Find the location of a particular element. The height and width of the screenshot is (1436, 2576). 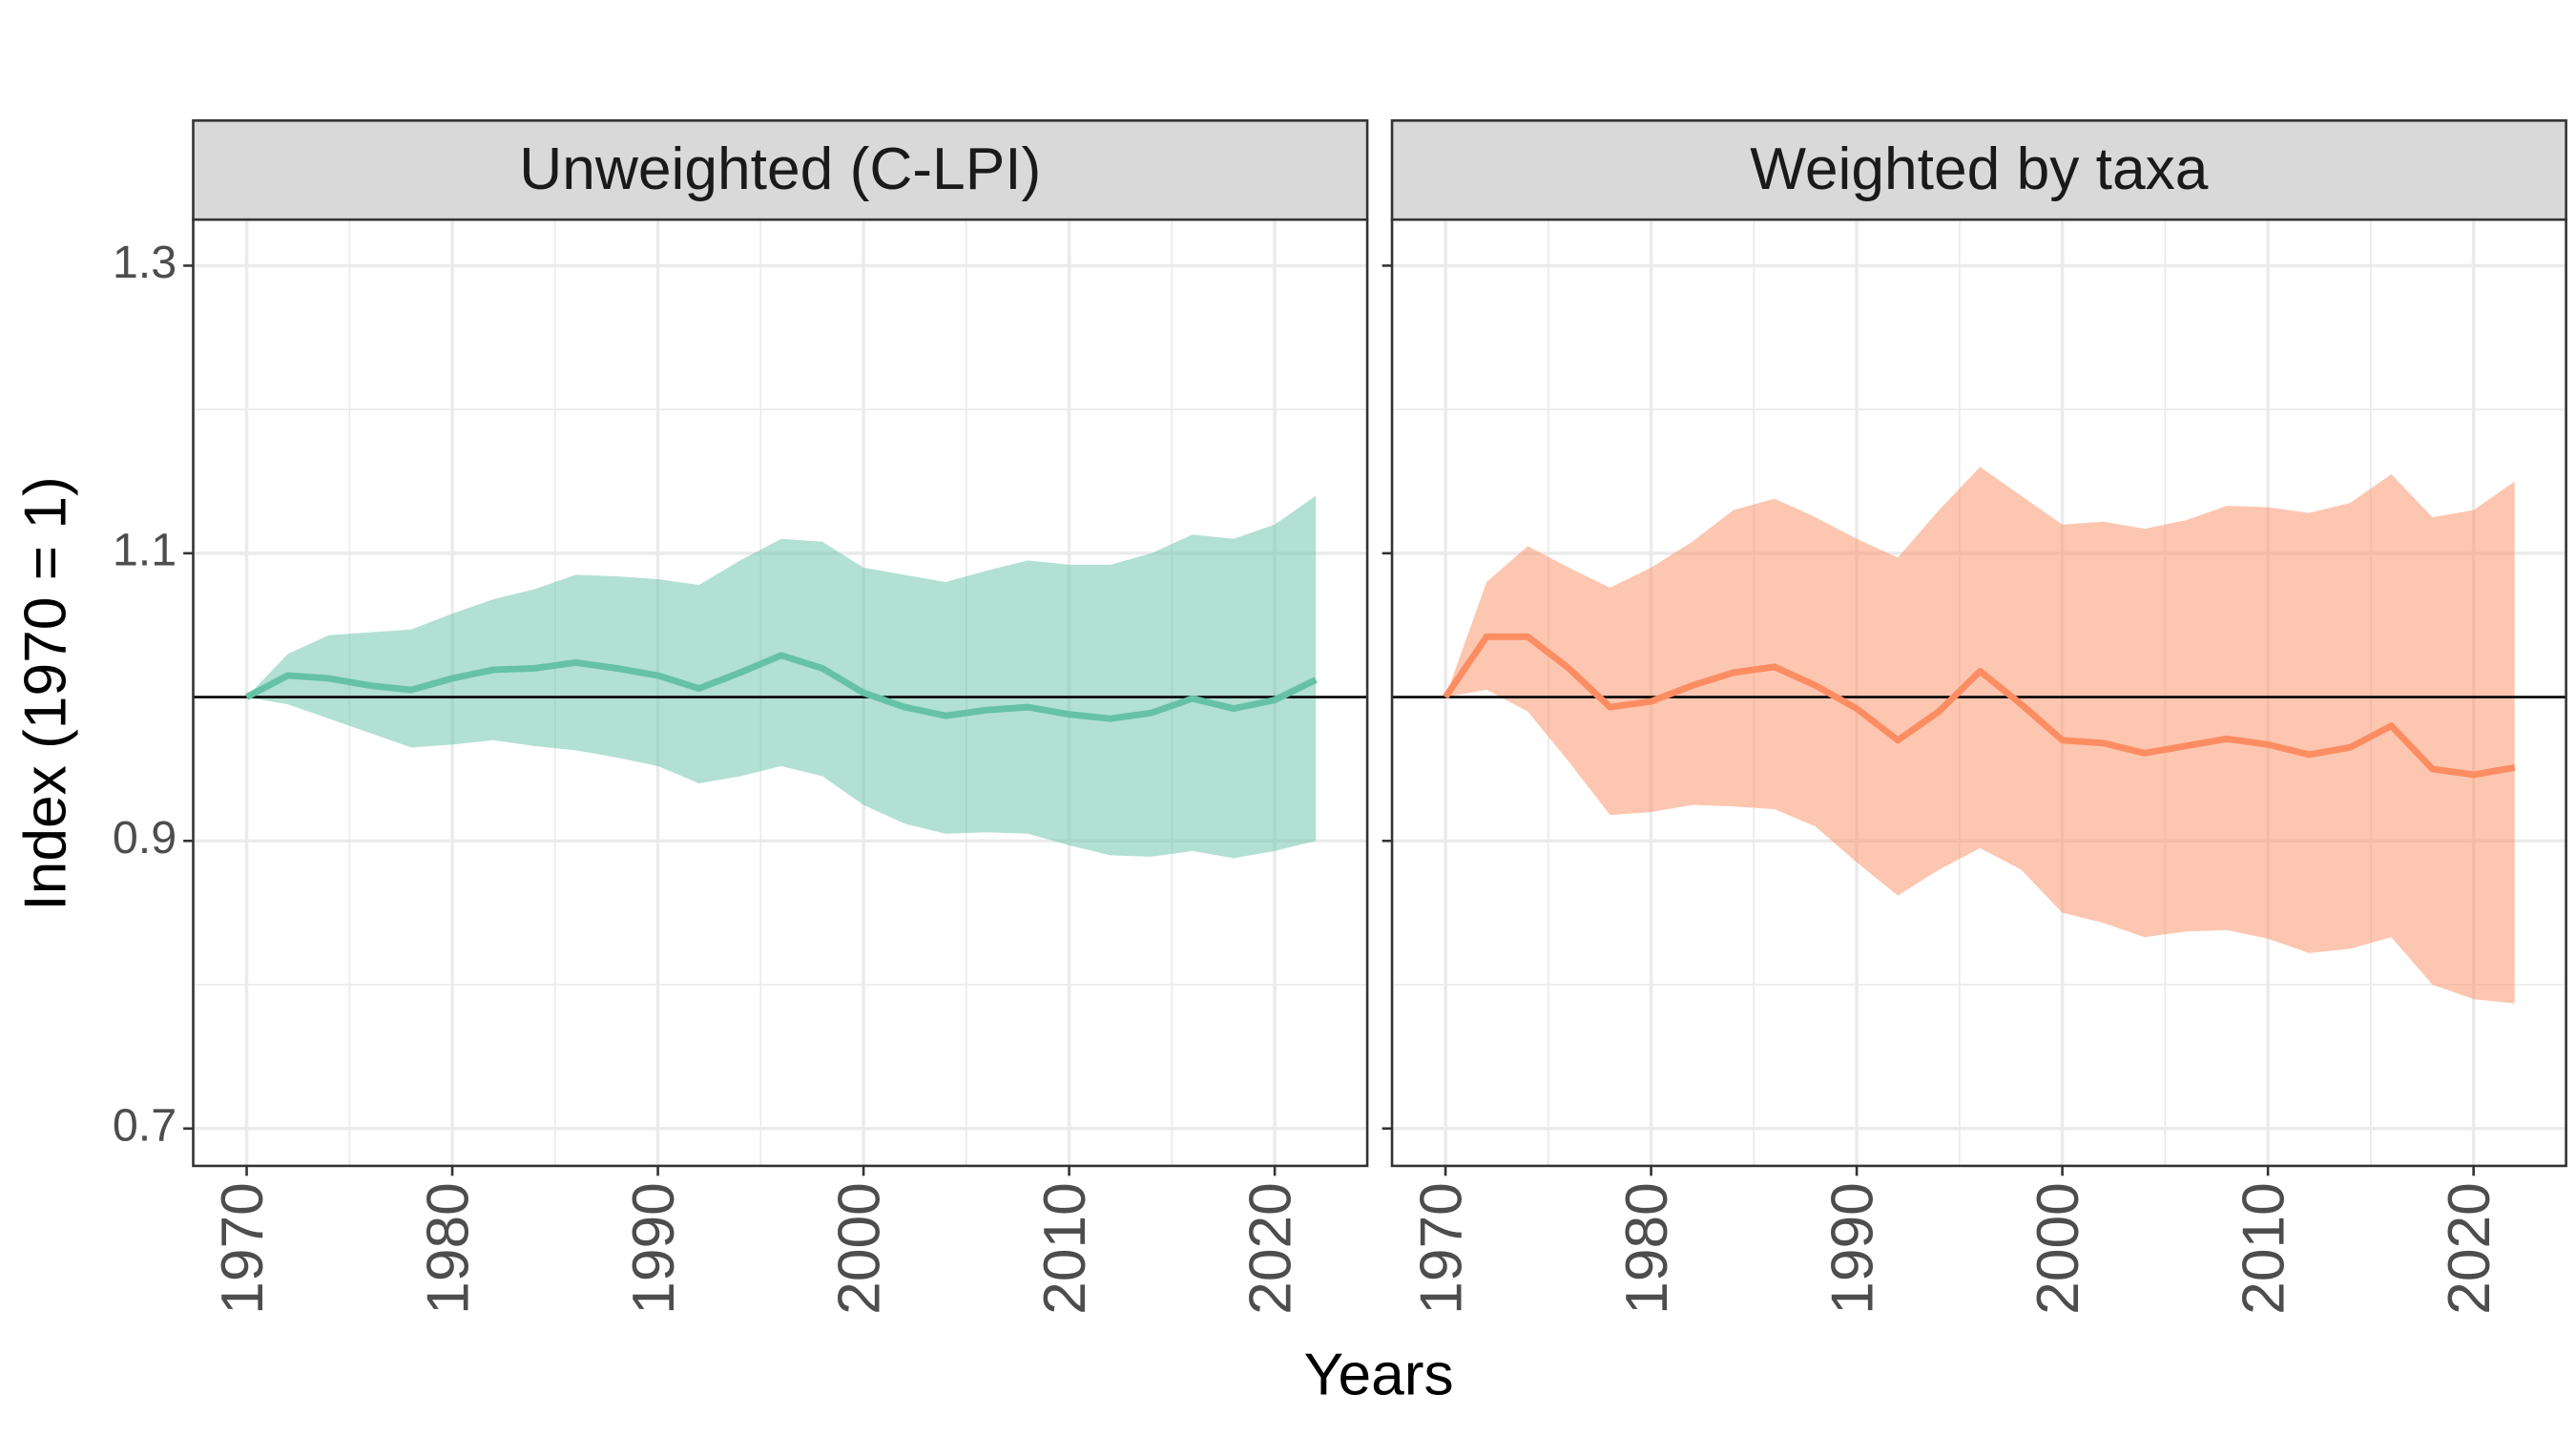

strip-title: Unweighted (C-LPI) is located at coordinates (780, 169).